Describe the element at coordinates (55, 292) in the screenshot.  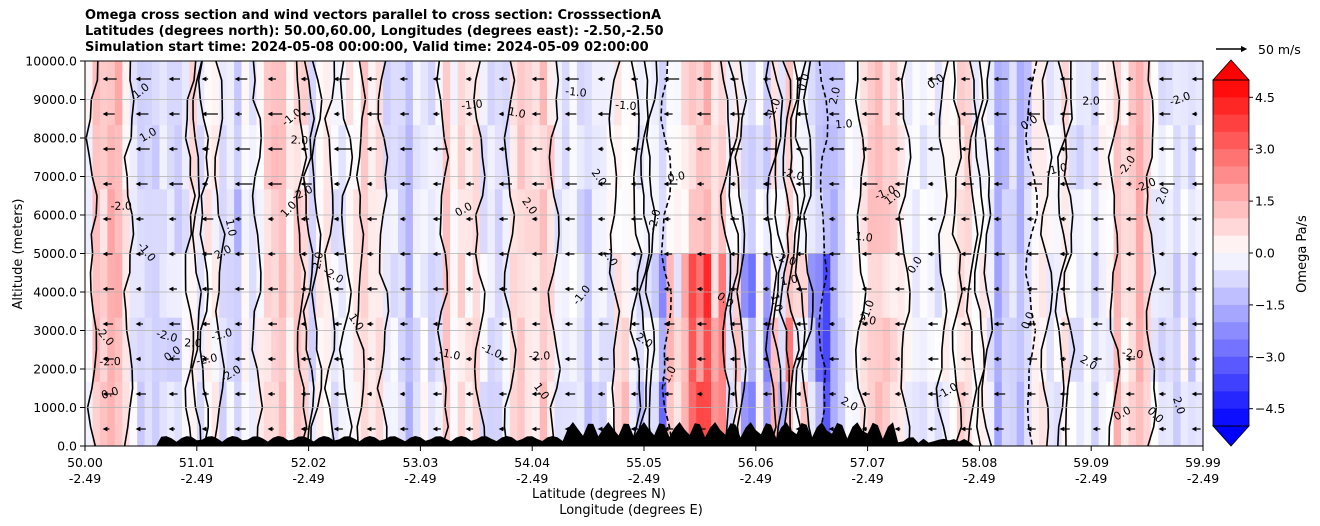
I see `y-tick-label: 4000.0` at that location.